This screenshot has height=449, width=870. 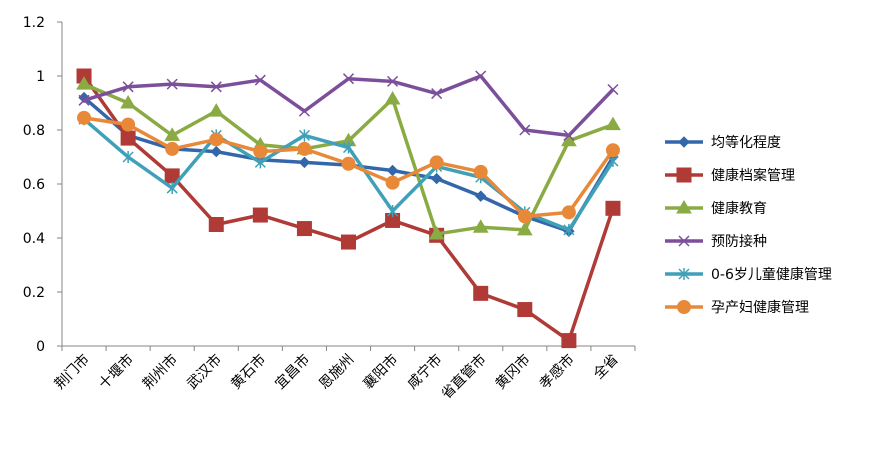 I want to click on y-tick-label: 0, so click(x=40, y=347).